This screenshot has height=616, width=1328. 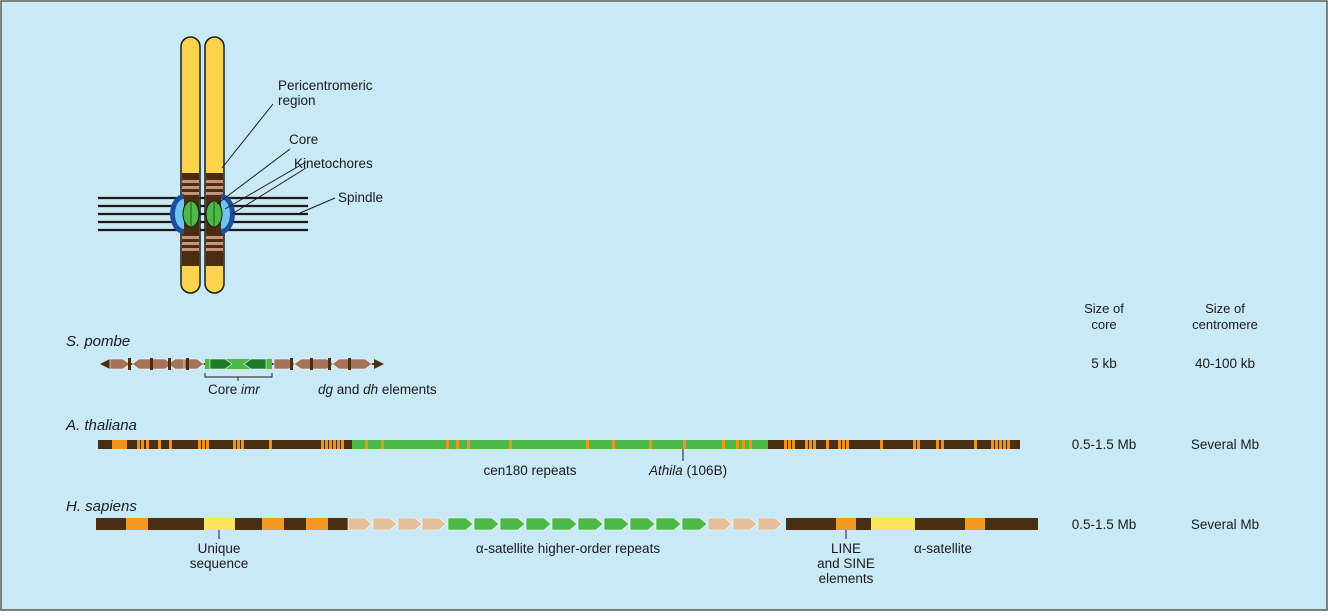 I want to click on annotation-dg-dh-elements: dg and dh elements, so click(x=377, y=389).